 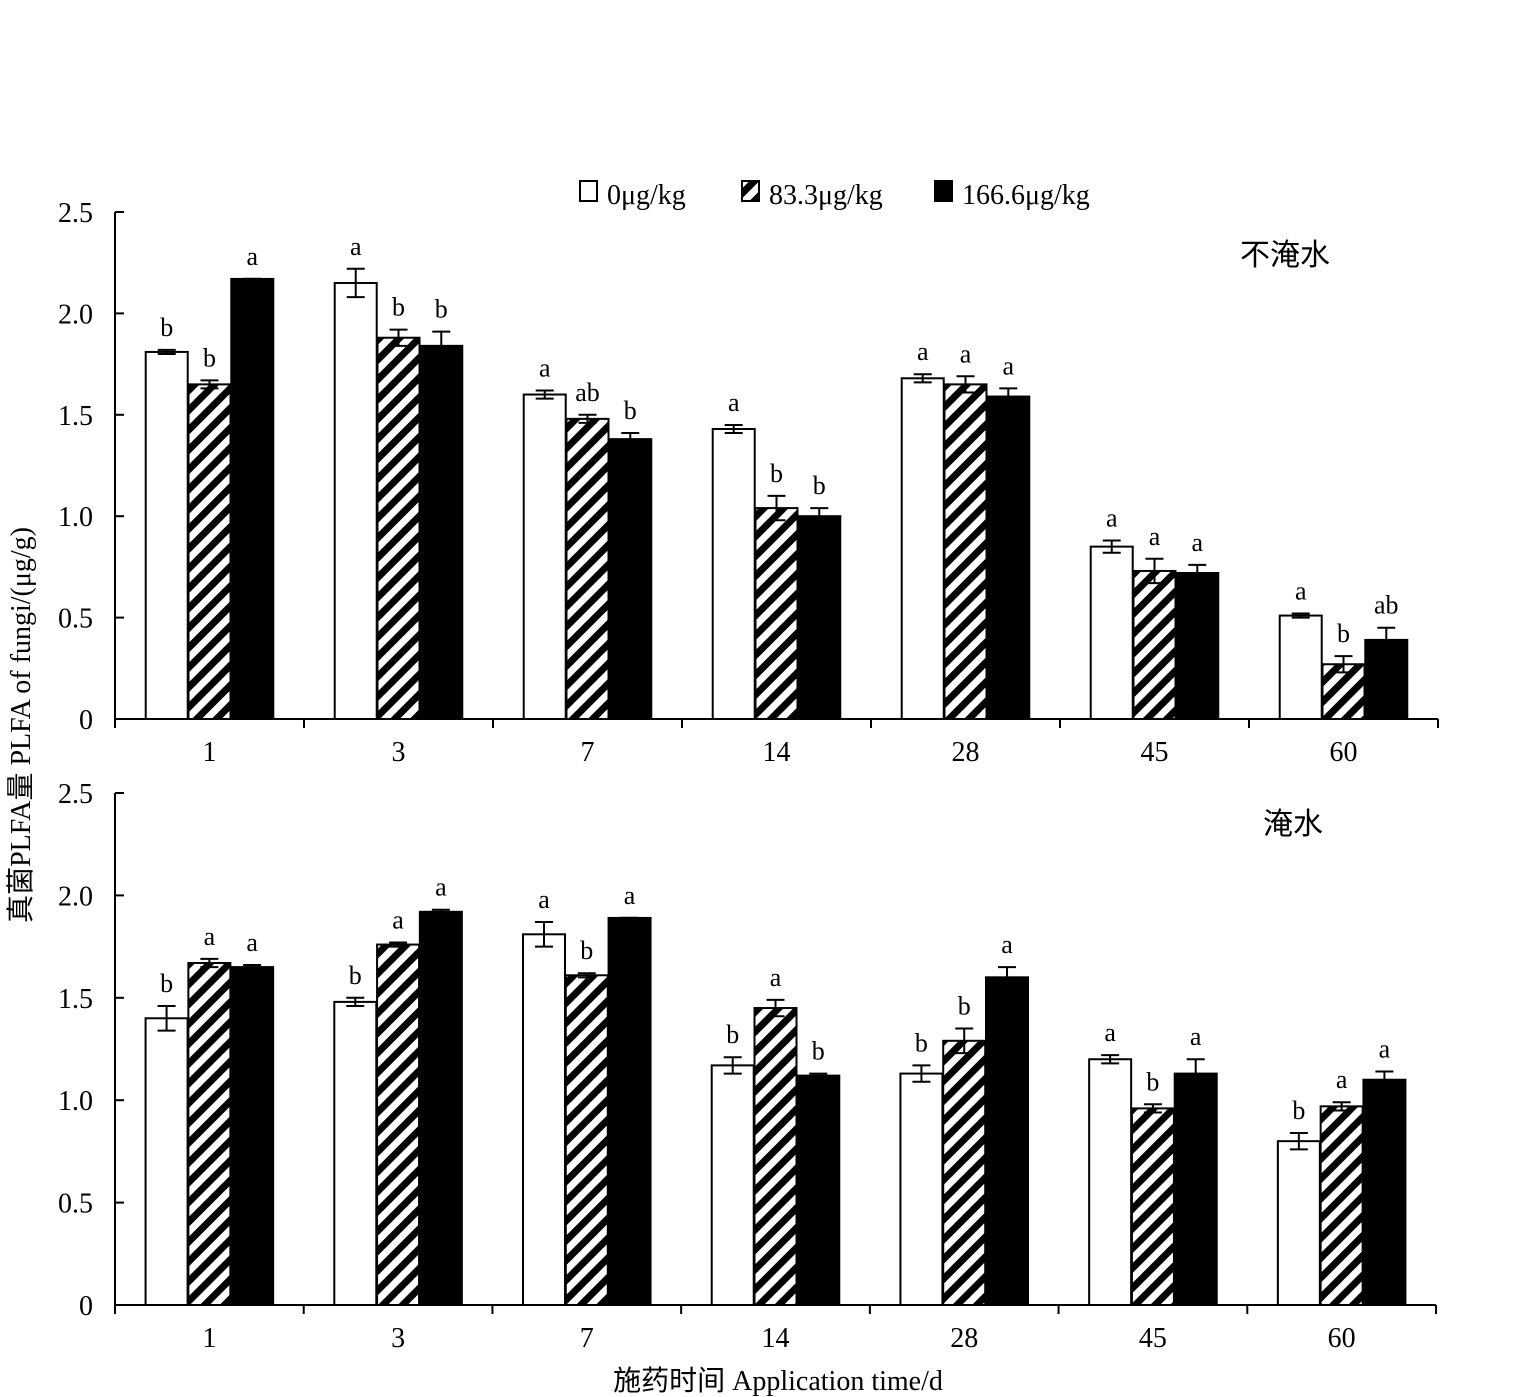 I want to click on x-tick-label: 28, so click(x=964, y=1338).